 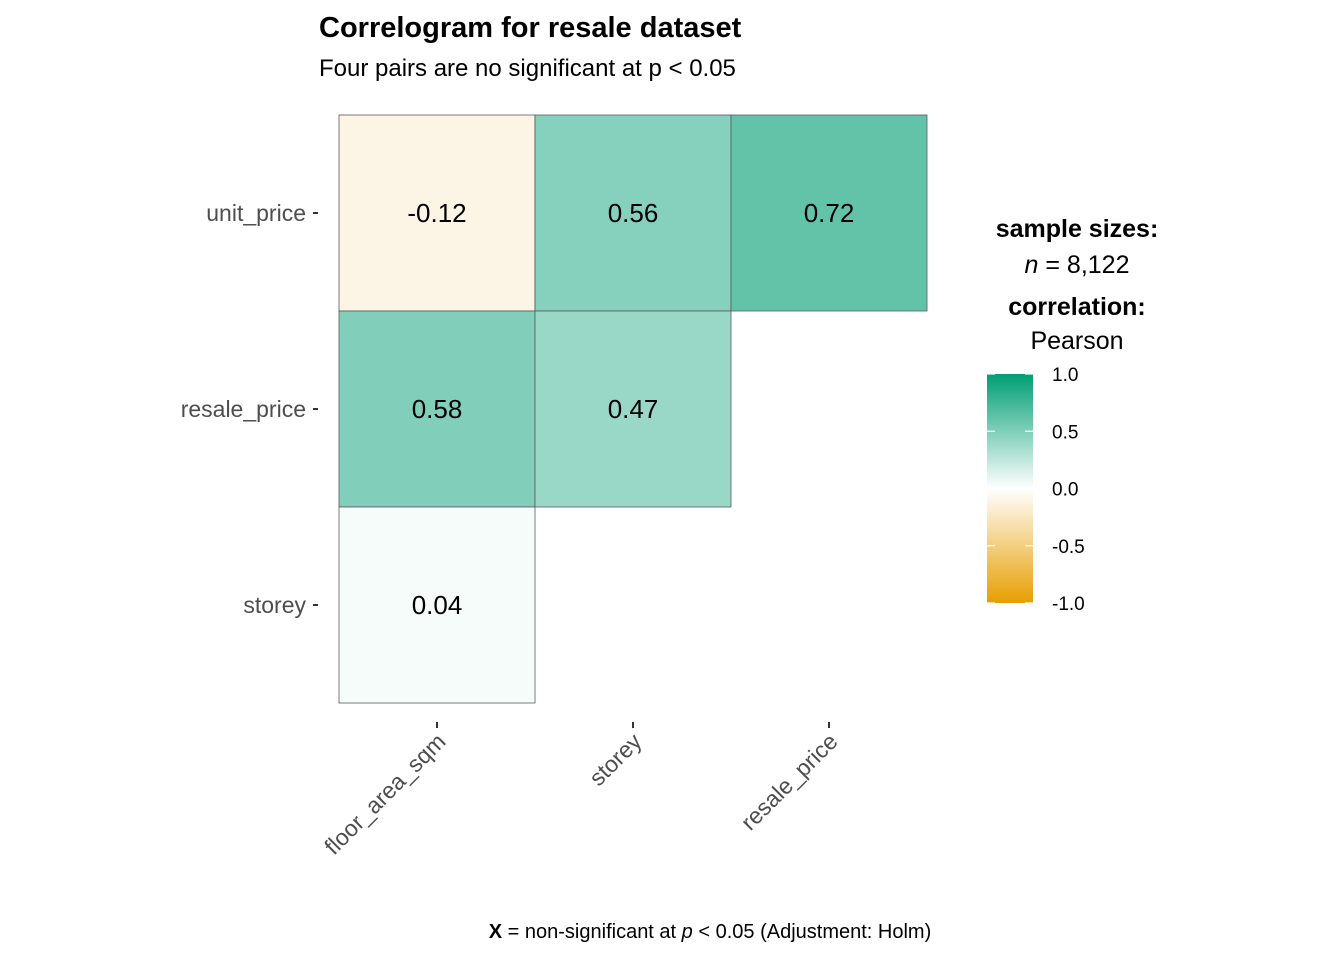 I want to click on caption-p-symbol: p, so click(x=687, y=932).